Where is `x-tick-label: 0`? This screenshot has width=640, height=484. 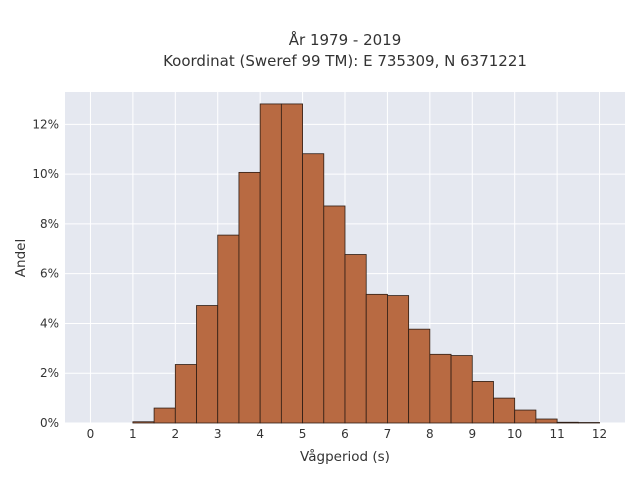
x-tick-label: 0 is located at coordinates (91, 434).